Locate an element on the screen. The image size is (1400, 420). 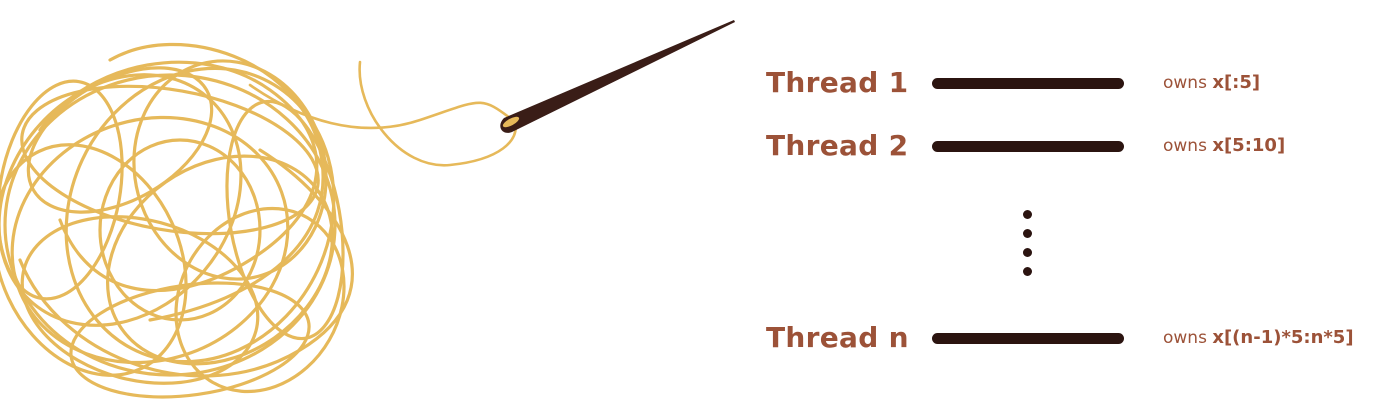
thread-row-2: Thread 2 owns x[5:10] is located at coordinates (1076, 146).